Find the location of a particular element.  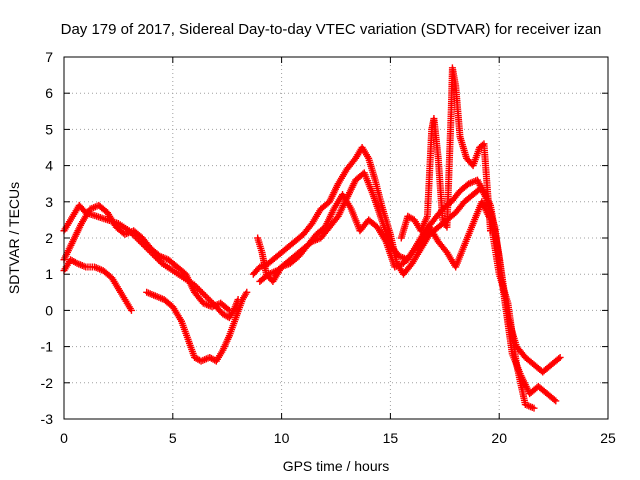

x-tick-label: 25 is located at coordinates (608, 438).